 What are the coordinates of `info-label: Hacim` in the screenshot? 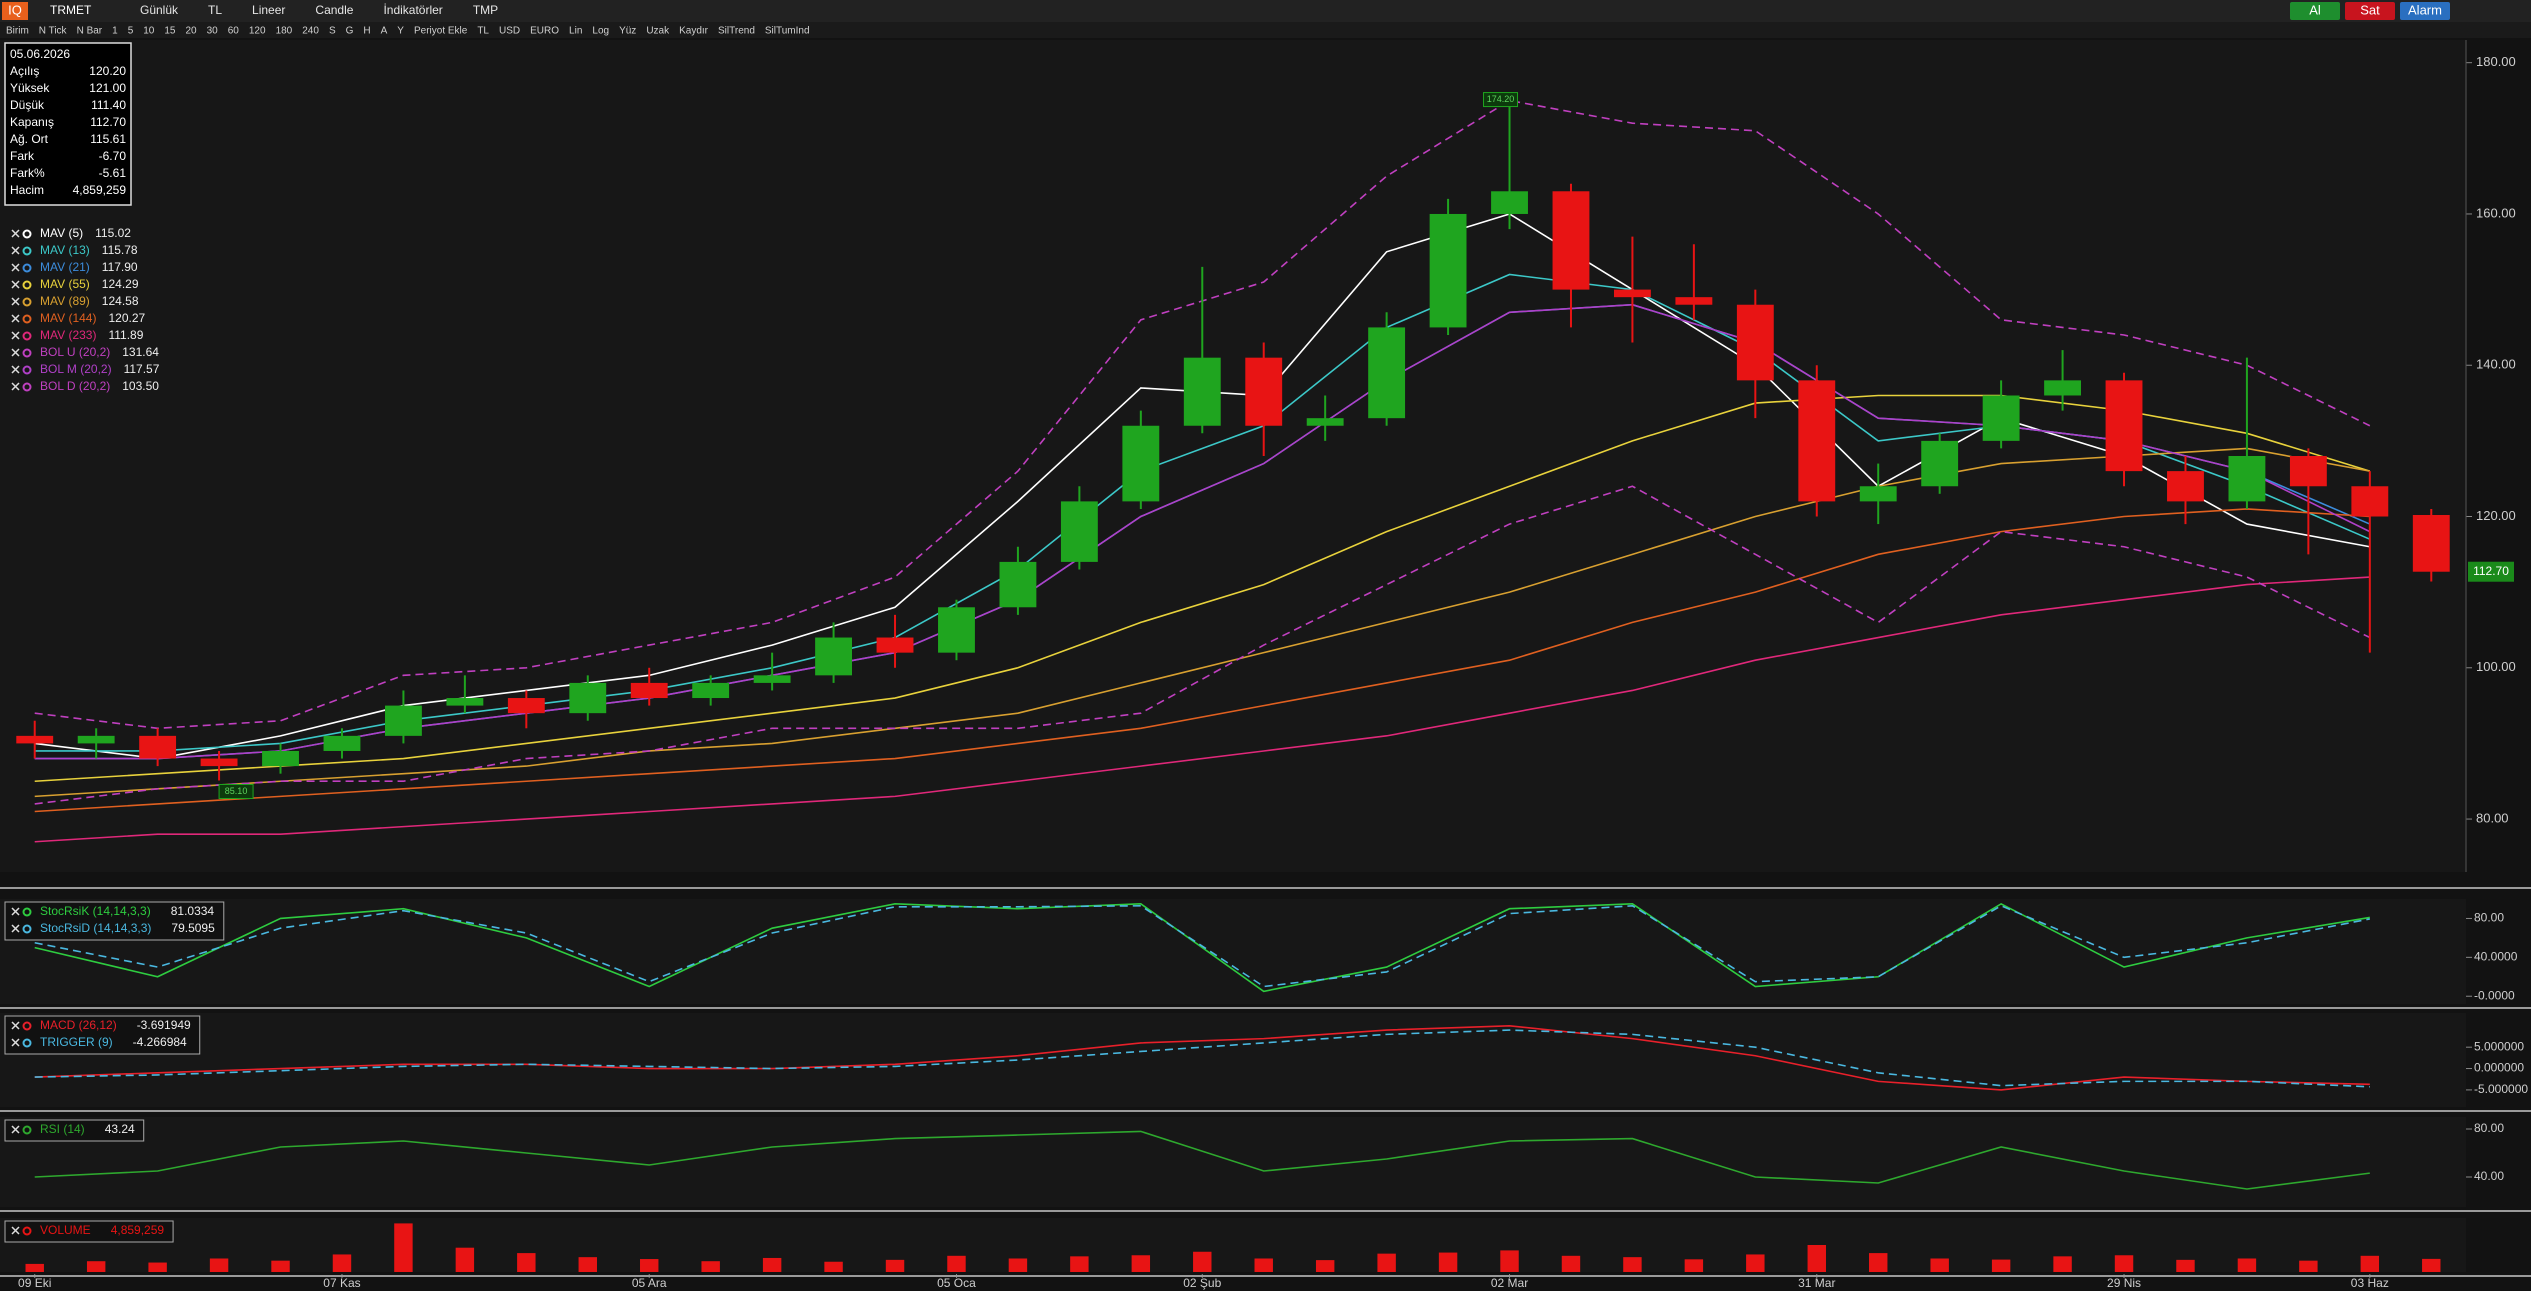 It's located at (27, 190).